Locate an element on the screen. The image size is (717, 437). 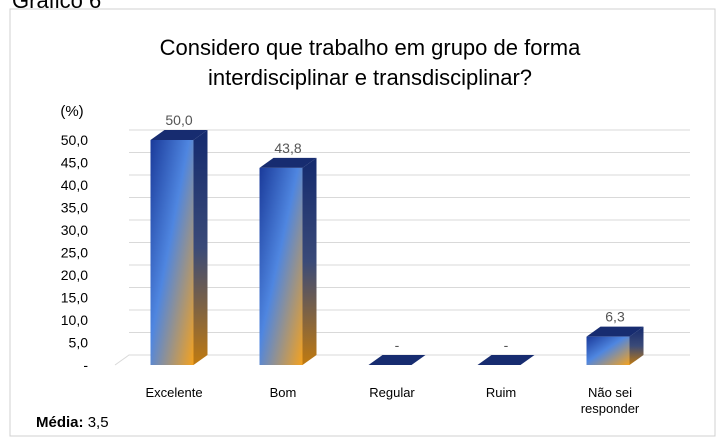
y-tick-label: 45,0 is located at coordinates (74, 163).